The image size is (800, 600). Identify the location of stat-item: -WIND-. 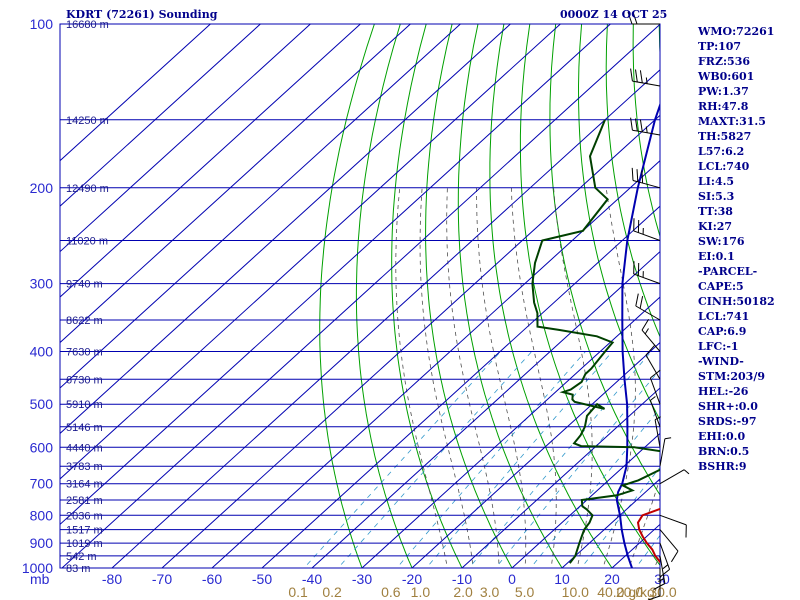
(721, 361).